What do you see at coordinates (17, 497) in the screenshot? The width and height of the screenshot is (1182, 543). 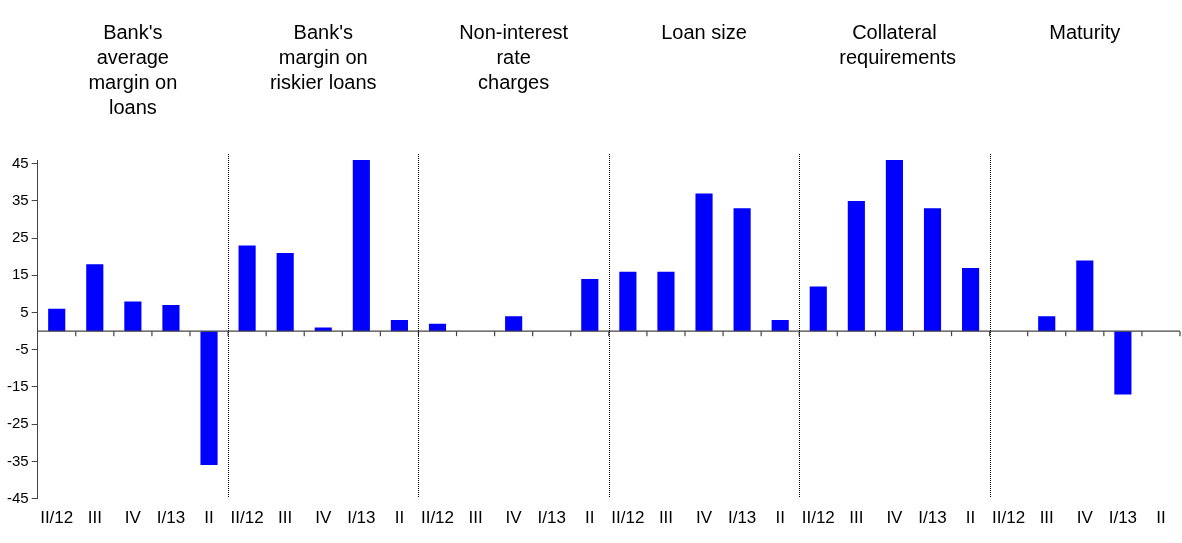 I see `y-tick-label: -45` at bounding box center [17, 497].